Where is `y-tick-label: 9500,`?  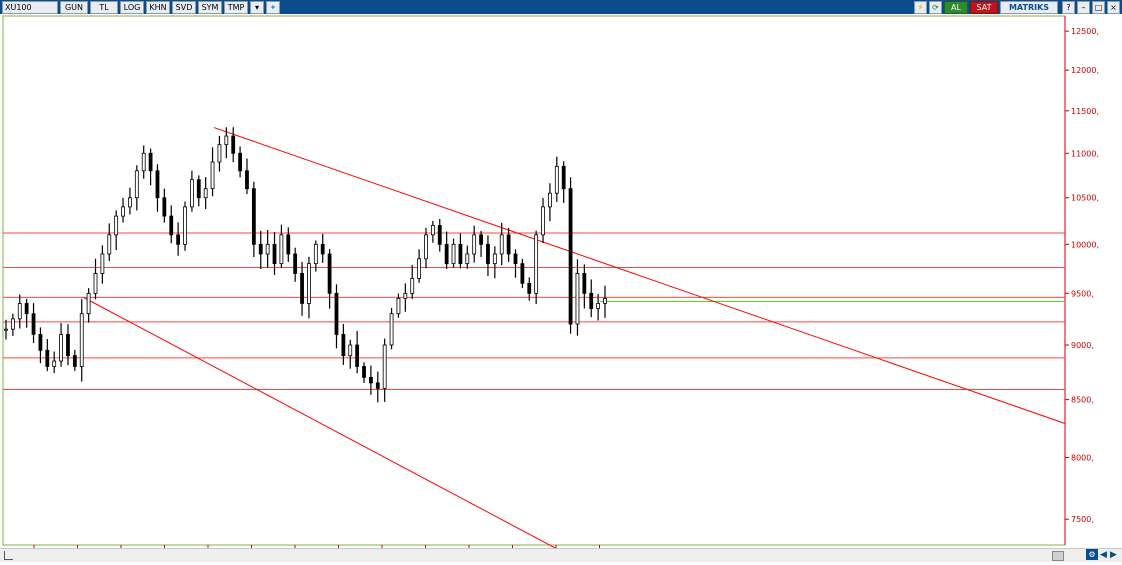 y-tick-label: 9500, is located at coordinates (1082, 293).